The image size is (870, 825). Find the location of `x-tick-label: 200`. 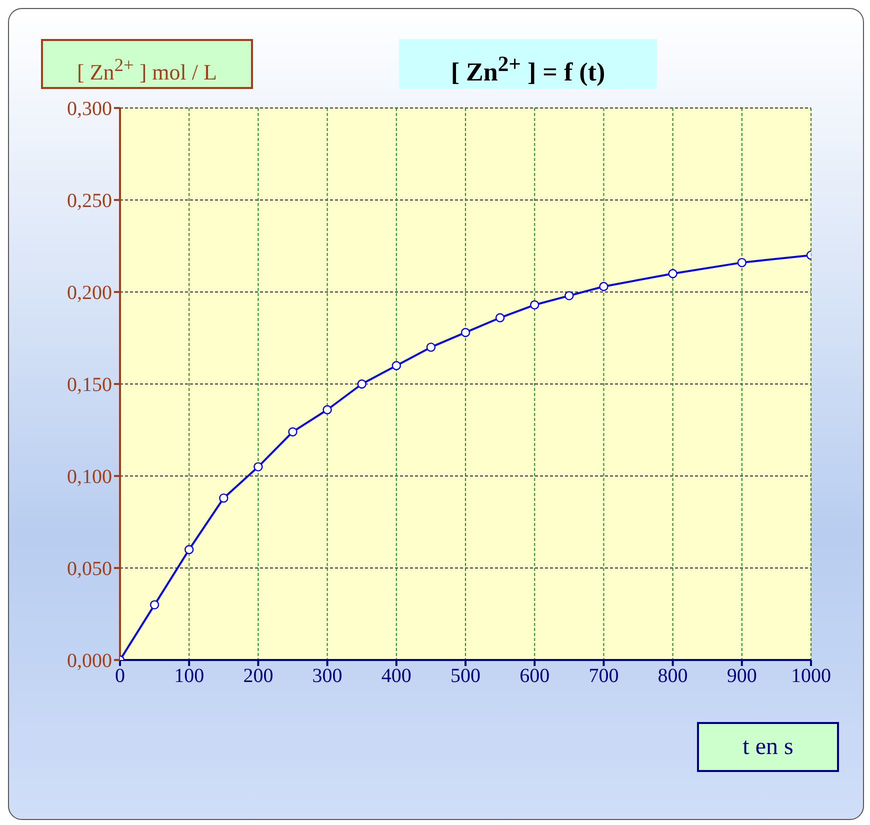

x-tick-label: 200 is located at coordinates (258, 676).